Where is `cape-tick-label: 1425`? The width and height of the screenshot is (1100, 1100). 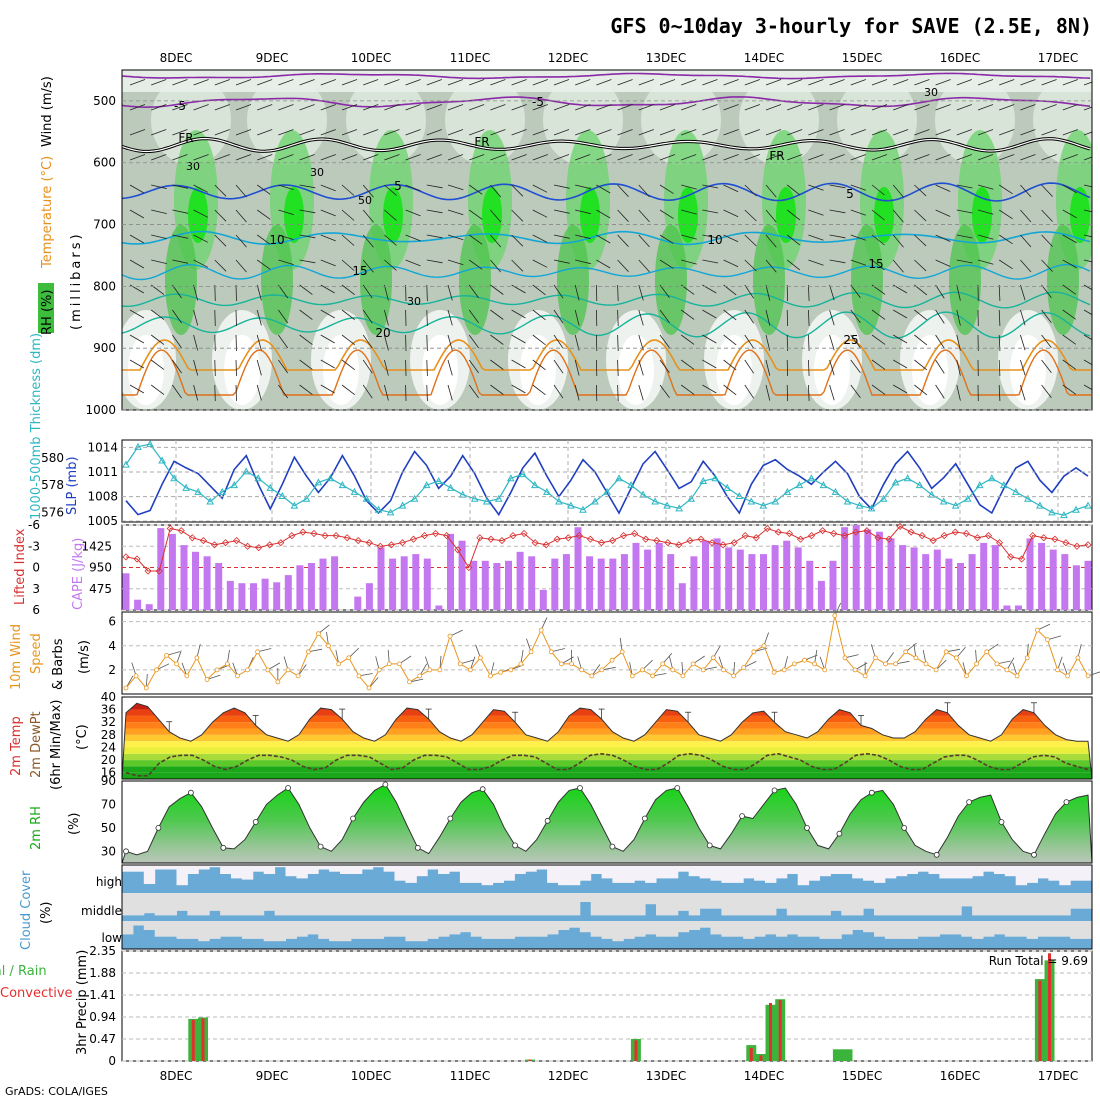
cape-tick-label: 1425 is located at coordinates (96, 546).